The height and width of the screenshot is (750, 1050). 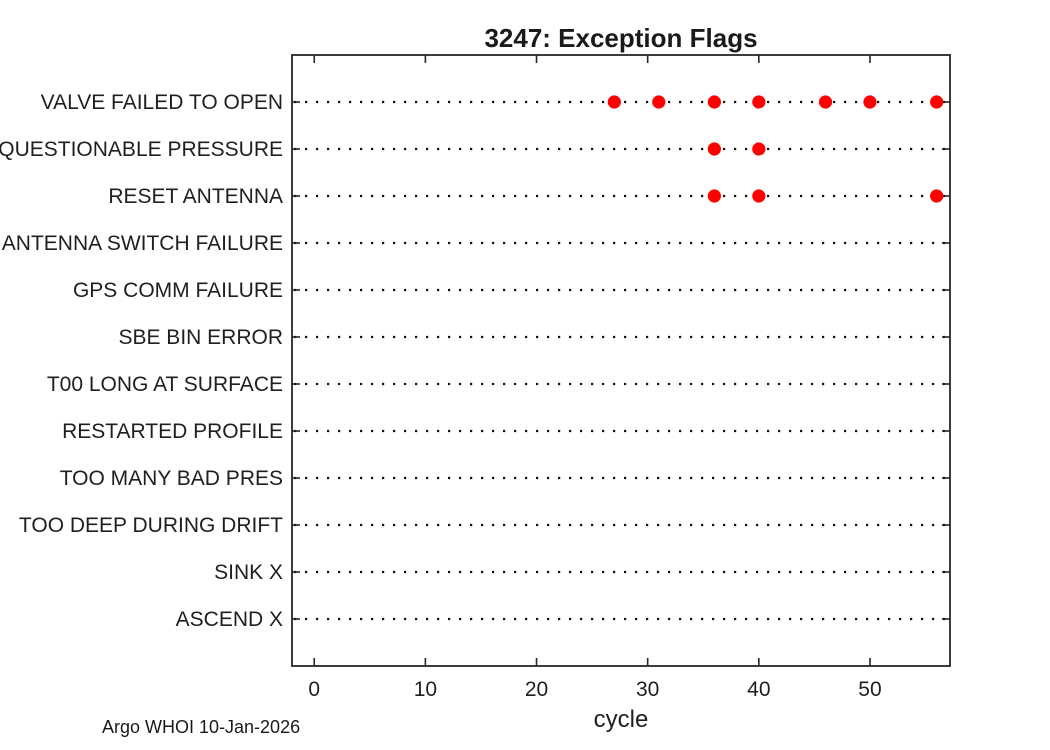 I want to click on y-category-label: SBE BIN ERROR, so click(x=200, y=337).